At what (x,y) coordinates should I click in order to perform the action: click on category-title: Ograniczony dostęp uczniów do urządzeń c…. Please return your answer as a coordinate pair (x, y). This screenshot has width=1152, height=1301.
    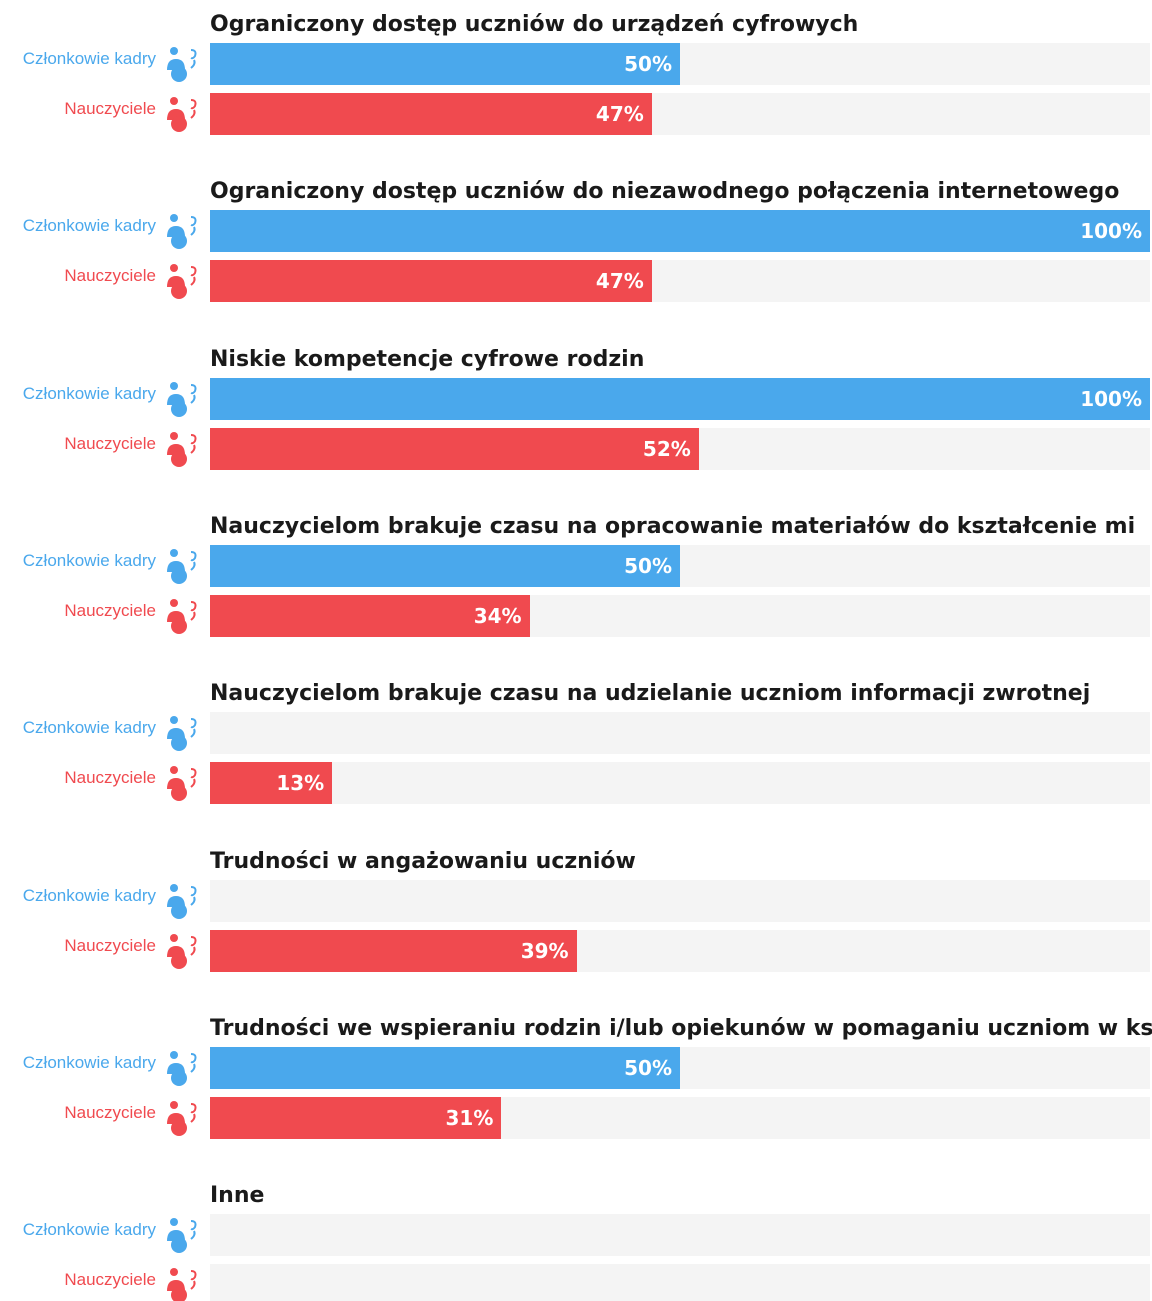
    Looking at the image, I should click on (534, 24).